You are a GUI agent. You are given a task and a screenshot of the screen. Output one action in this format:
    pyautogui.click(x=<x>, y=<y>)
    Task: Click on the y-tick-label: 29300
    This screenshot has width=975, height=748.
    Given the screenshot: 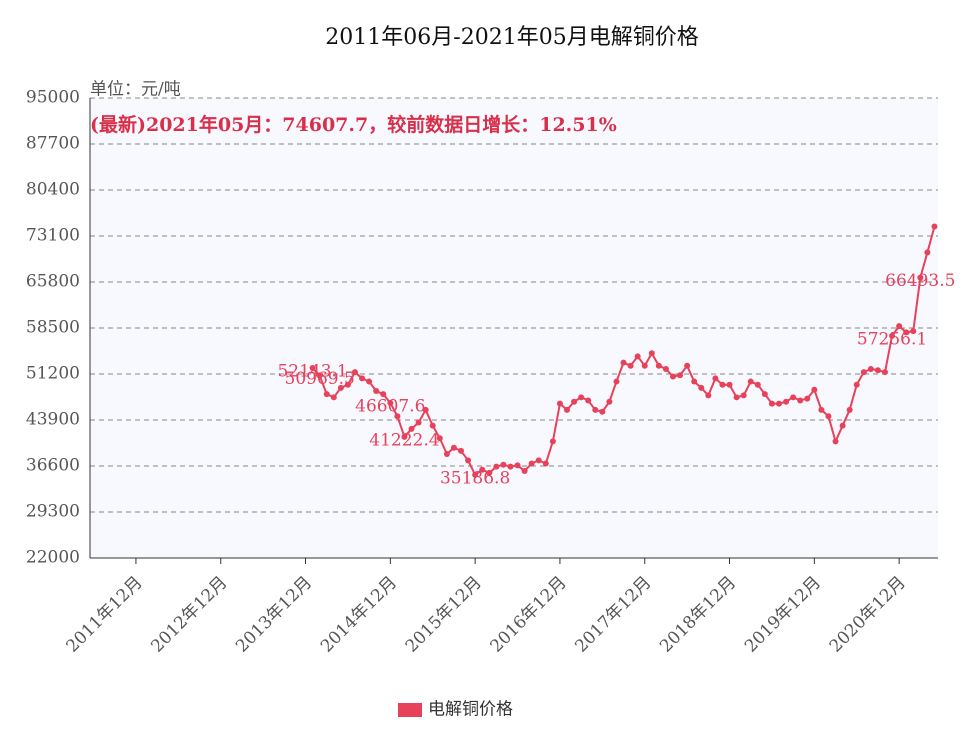 What is the action you would take?
    pyautogui.click(x=53, y=512)
    